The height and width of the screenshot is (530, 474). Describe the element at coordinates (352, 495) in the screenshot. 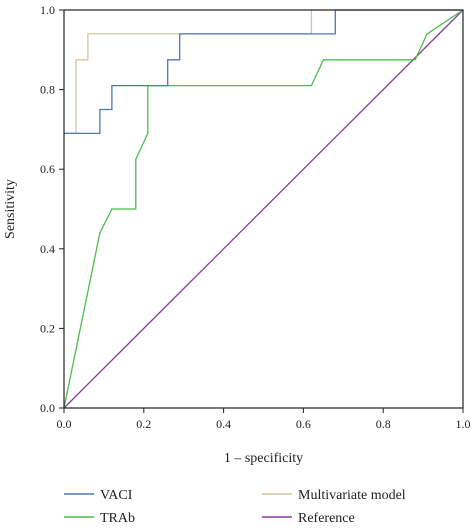

I see `legend-label: Multivariate model` at that location.